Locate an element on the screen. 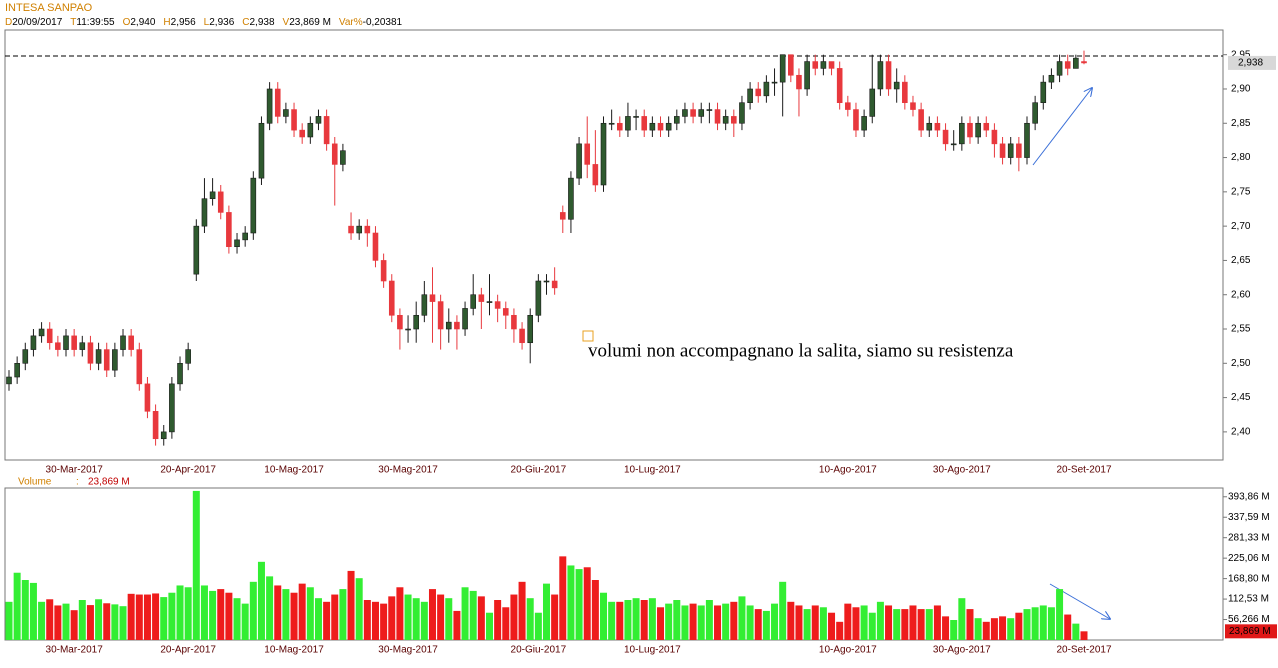  y-tick-label: 112,53 M is located at coordinates (1248, 599).